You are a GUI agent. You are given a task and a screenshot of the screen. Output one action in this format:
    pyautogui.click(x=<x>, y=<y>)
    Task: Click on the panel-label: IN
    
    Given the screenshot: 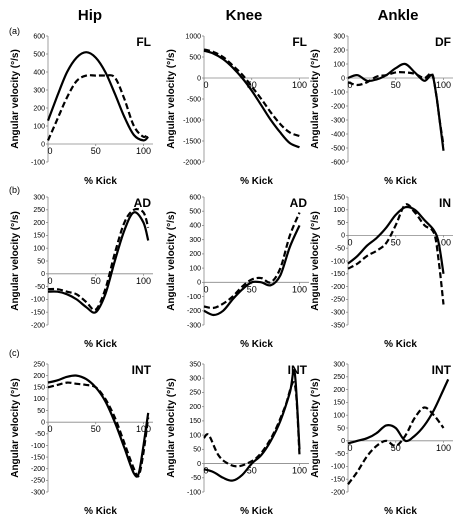 What is the action you would take?
    pyautogui.click(x=445, y=203)
    